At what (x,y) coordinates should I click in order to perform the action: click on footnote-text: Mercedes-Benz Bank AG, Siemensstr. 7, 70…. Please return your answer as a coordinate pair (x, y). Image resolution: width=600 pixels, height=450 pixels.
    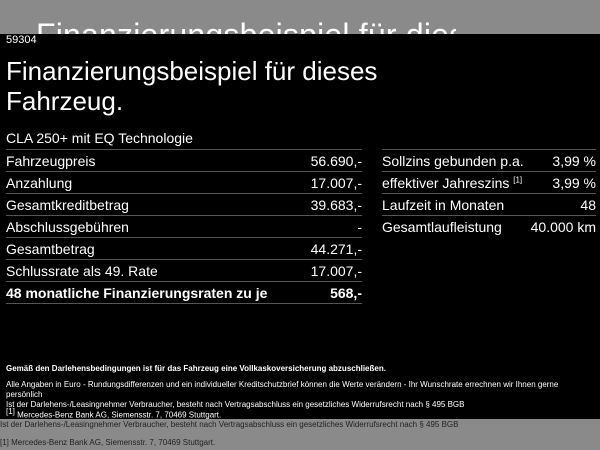
    Looking at the image, I should click on (119, 414).